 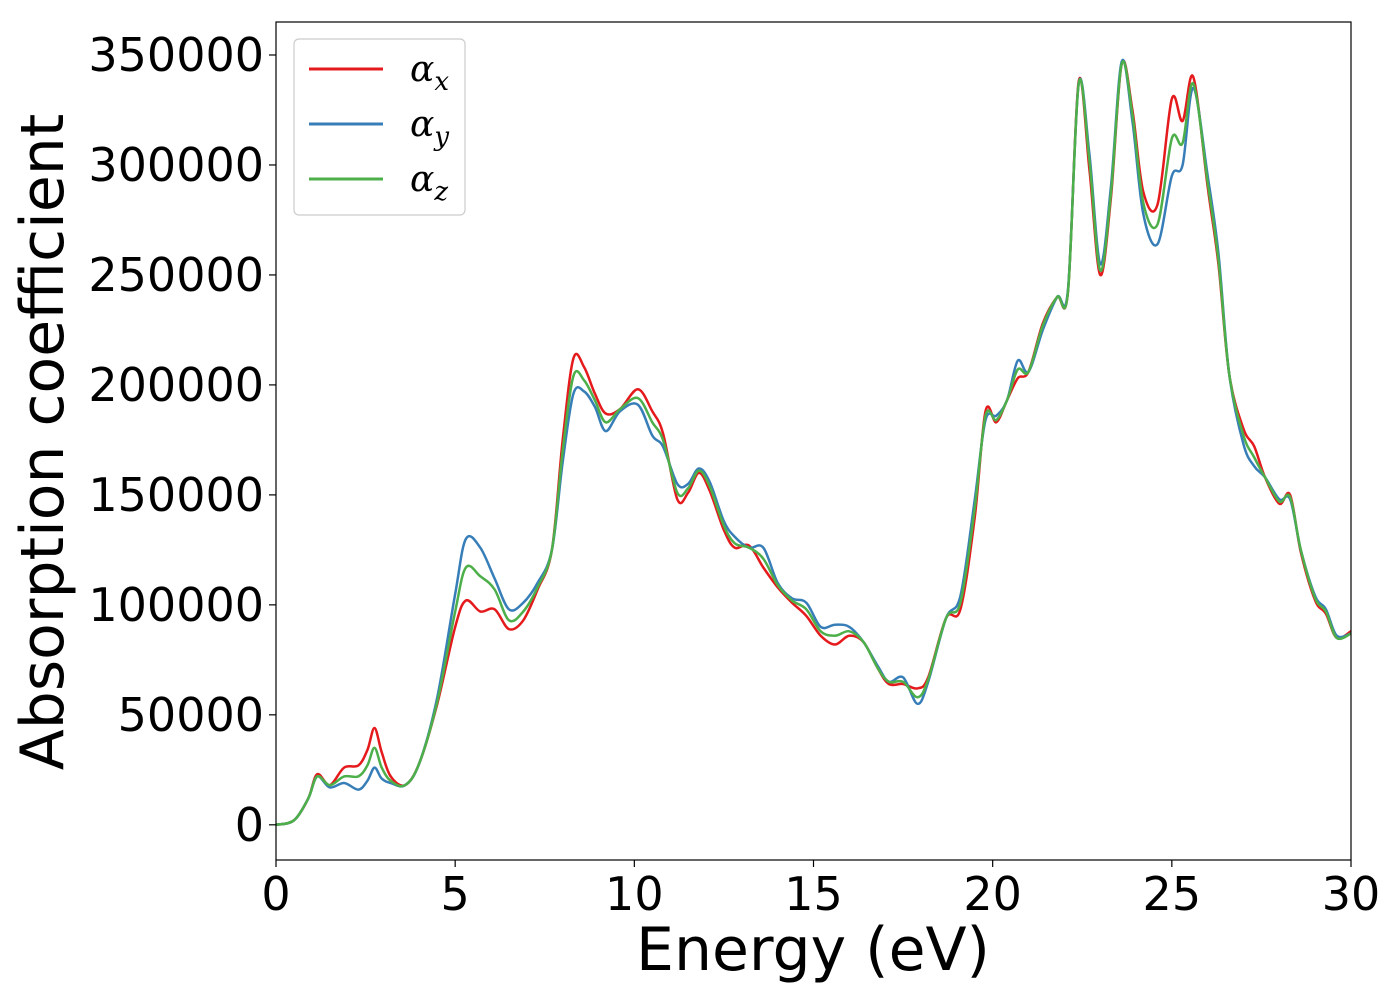 What do you see at coordinates (813, 894) in the screenshot?
I see `x-tick-label: 15` at bounding box center [813, 894].